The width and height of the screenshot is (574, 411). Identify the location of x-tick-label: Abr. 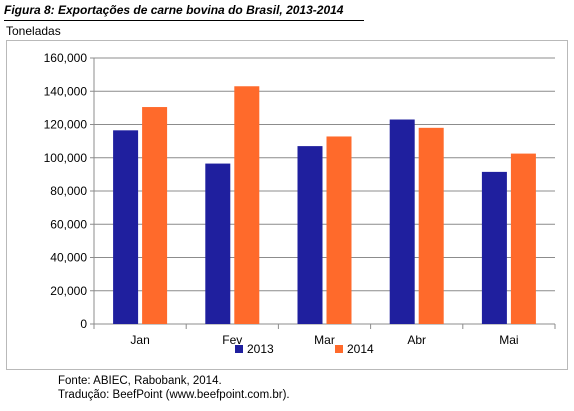
(416, 340).